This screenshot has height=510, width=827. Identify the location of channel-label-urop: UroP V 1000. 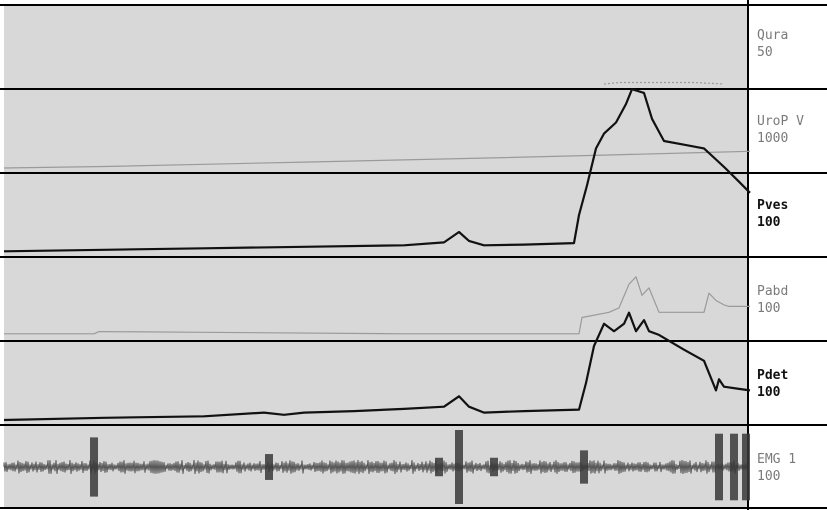
(780, 130).